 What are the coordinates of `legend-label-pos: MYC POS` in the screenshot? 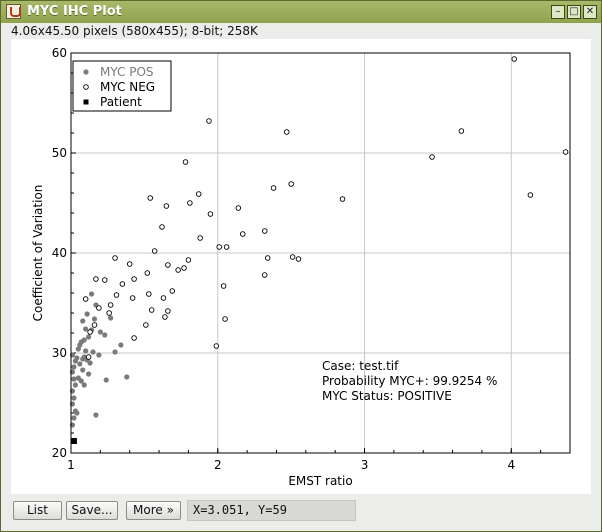 It's located at (127, 72).